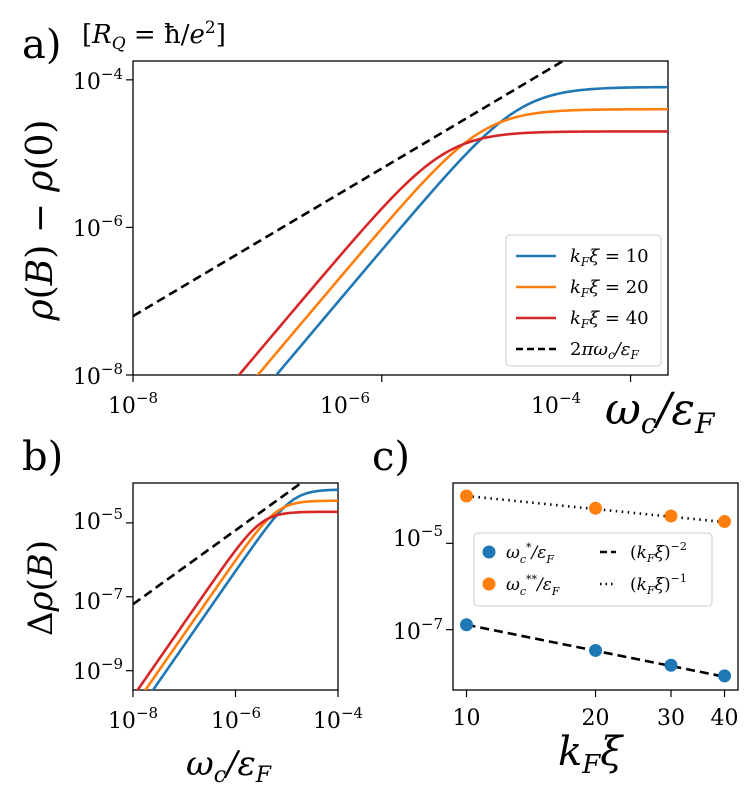 The width and height of the screenshot is (747, 796). I want to click on b-xtick-1e-6: 10⁻⁶, so click(236, 719).